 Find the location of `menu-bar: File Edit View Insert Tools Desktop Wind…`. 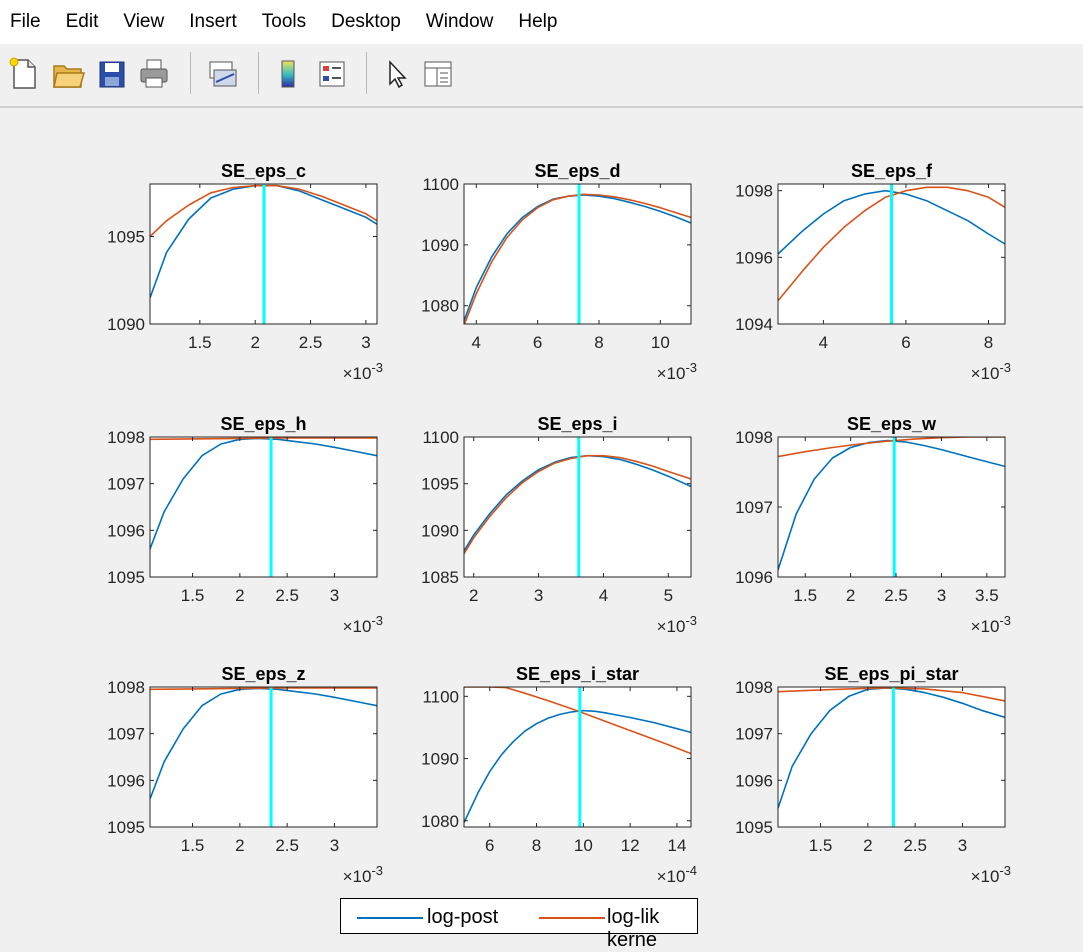

menu-bar: File Edit View Insert Tools Desktop Wind… is located at coordinates (541, 22).